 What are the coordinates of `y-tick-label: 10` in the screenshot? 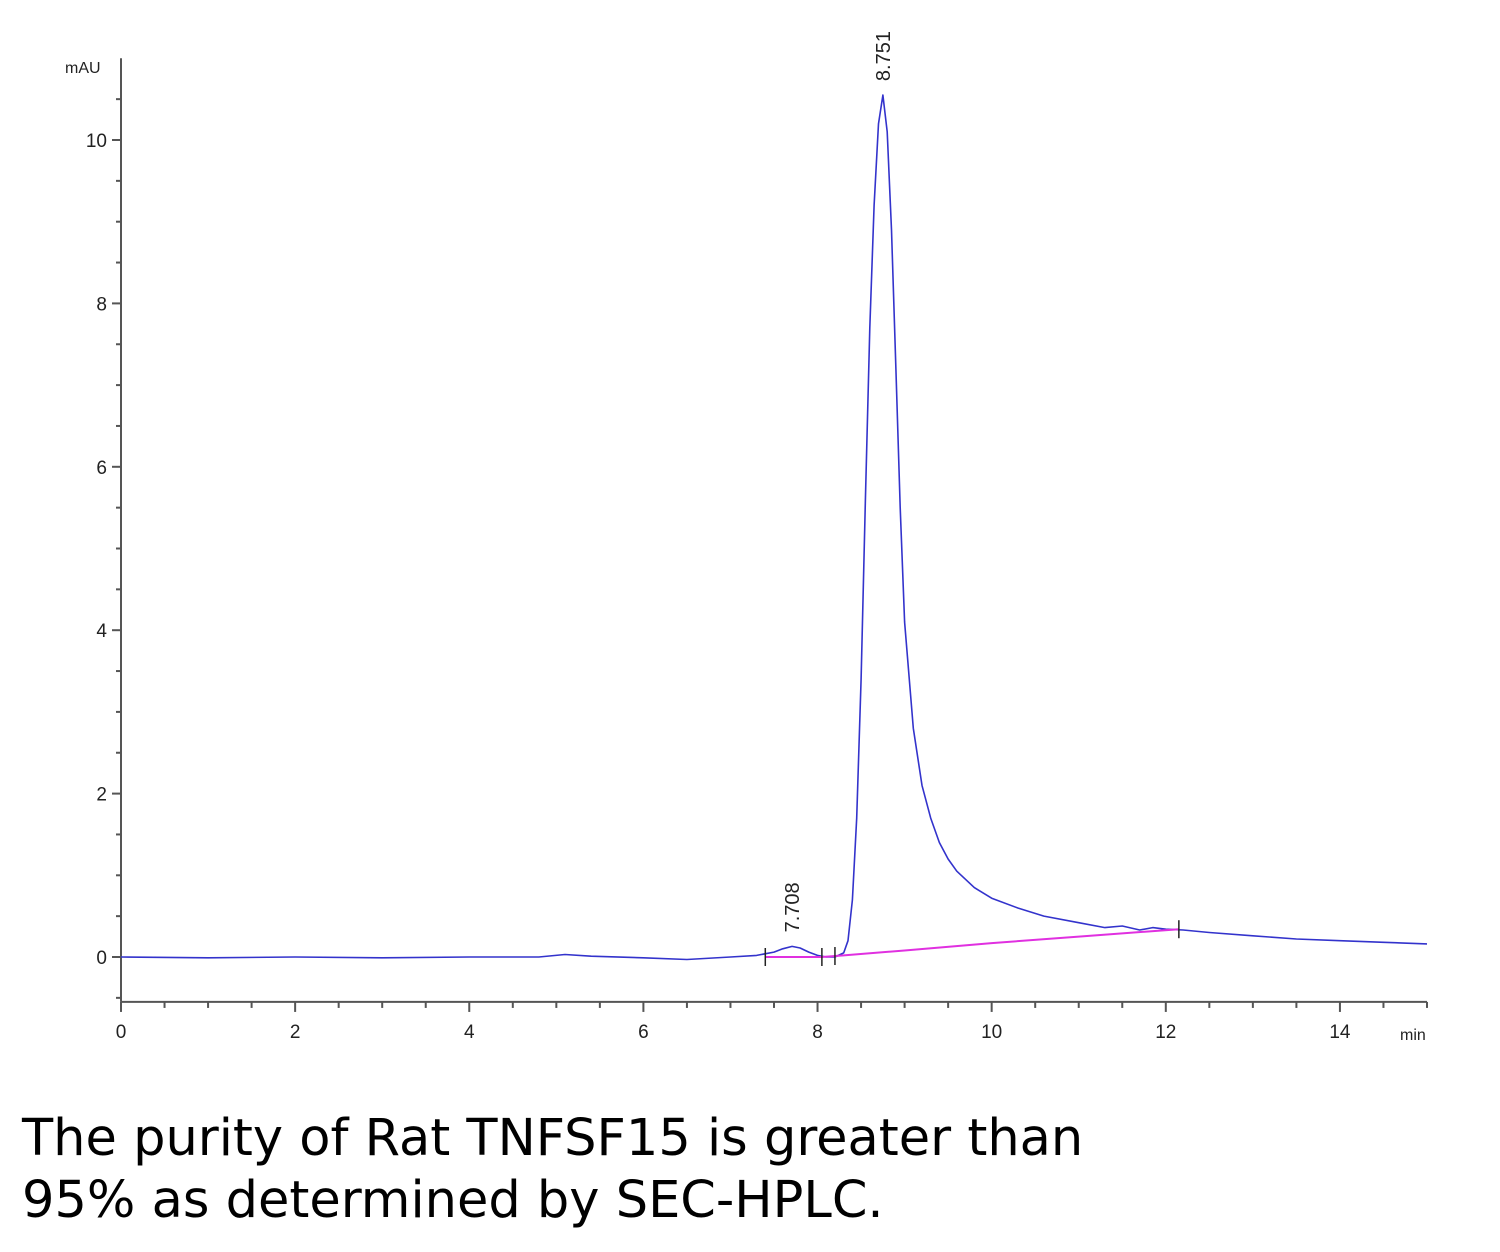 It's located at (96, 141).